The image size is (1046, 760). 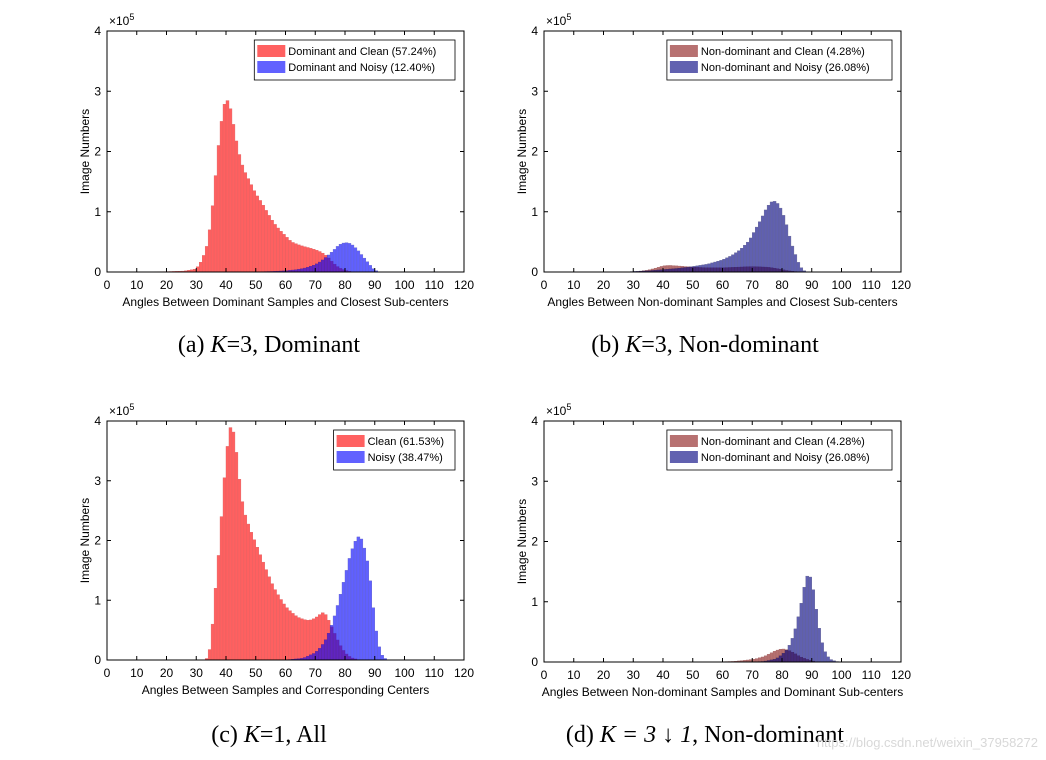 What do you see at coordinates (841, 675) in the screenshot?
I see `x-tick-label: 100` at bounding box center [841, 675].